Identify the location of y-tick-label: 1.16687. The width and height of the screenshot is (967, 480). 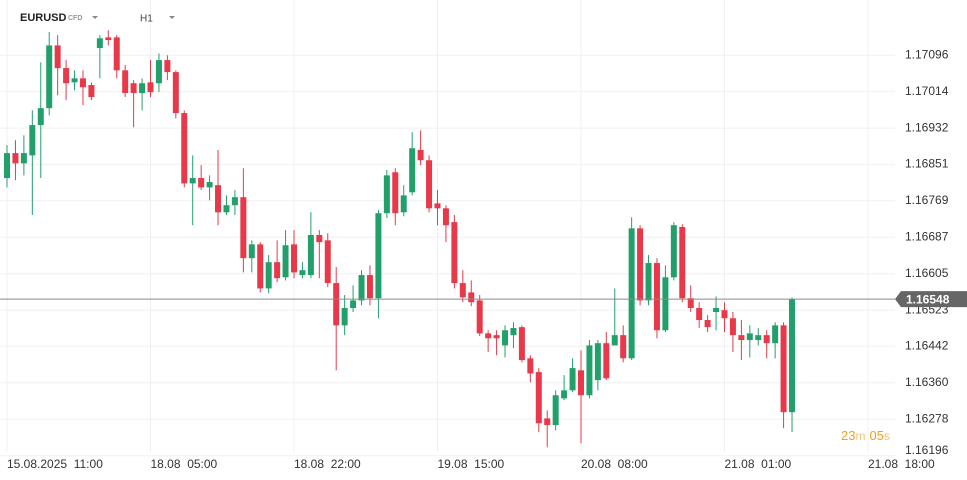
(927, 236).